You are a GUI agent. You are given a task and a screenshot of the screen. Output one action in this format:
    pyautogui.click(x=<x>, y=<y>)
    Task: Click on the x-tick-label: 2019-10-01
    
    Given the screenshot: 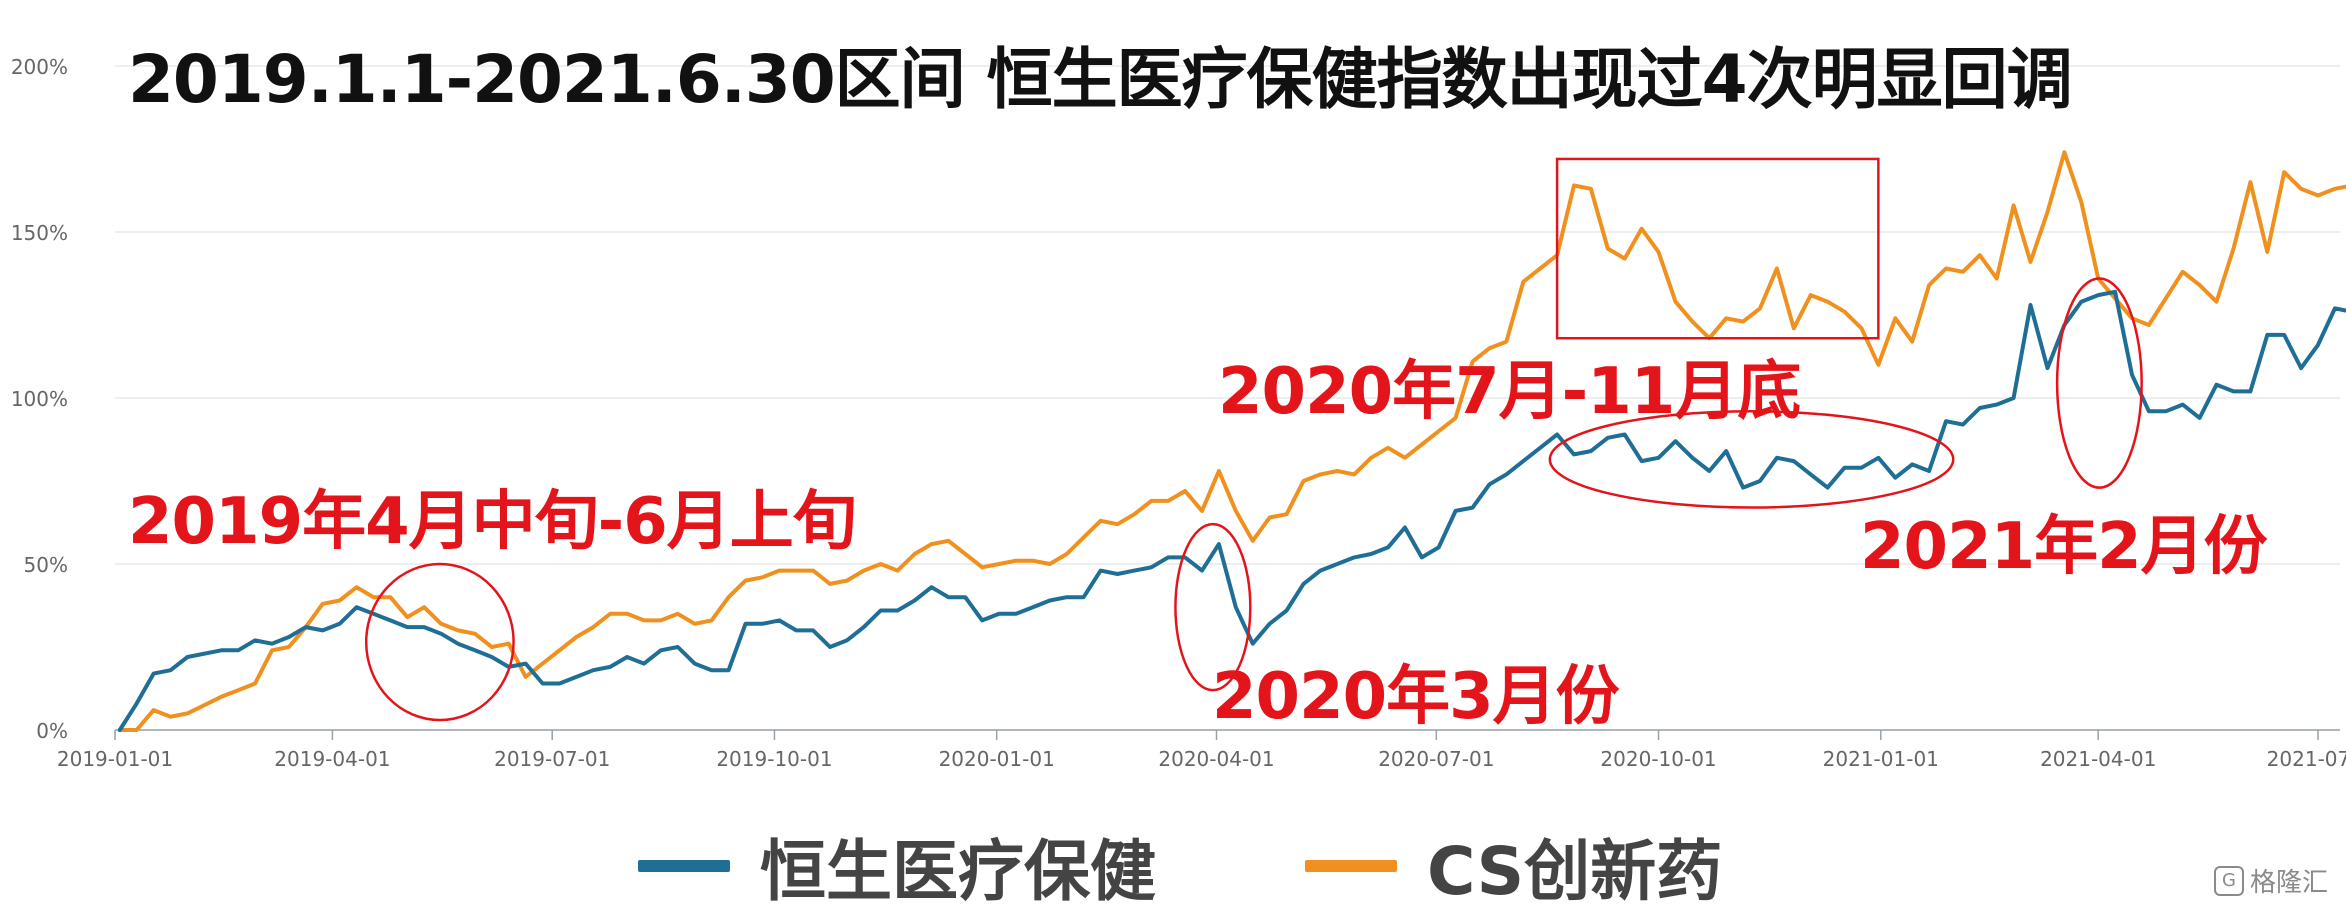 What is the action you would take?
    pyautogui.click(x=774, y=759)
    